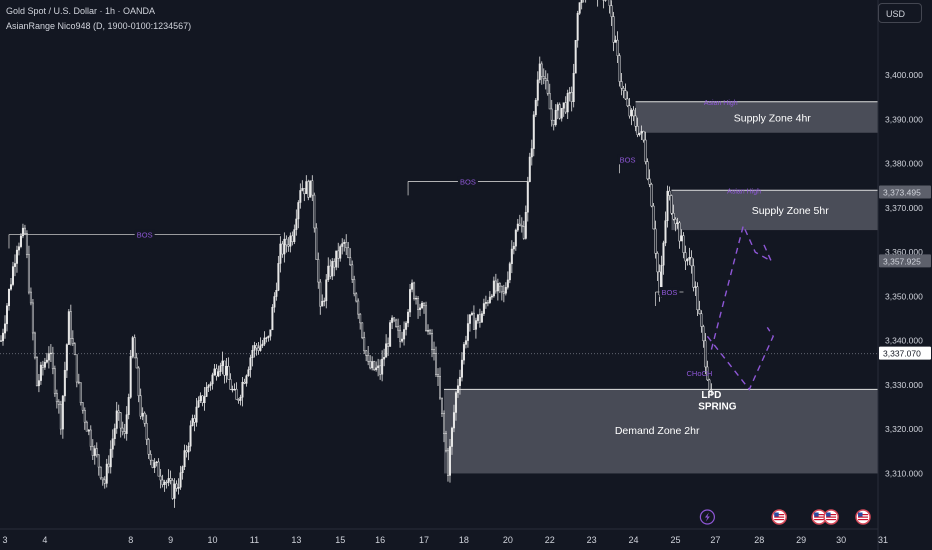 The width and height of the screenshot is (932, 550). Describe the element at coordinates (900, 13) in the screenshot. I see `currency-button: USD` at that location.